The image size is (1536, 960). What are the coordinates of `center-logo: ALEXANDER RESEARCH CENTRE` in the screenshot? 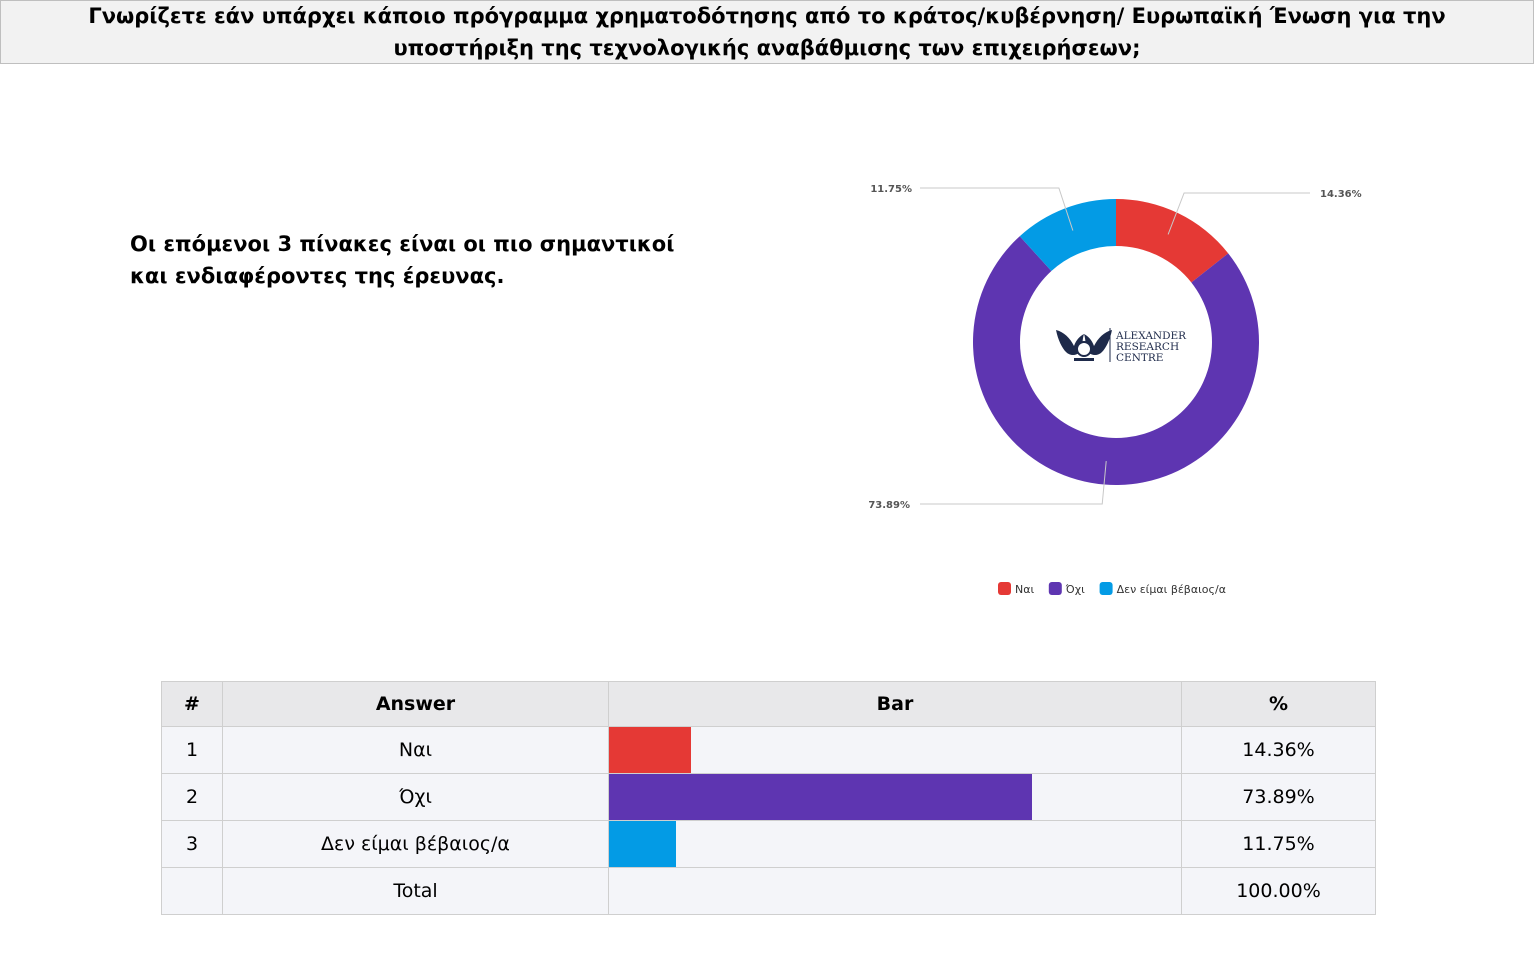 It's located at (1121, 346).